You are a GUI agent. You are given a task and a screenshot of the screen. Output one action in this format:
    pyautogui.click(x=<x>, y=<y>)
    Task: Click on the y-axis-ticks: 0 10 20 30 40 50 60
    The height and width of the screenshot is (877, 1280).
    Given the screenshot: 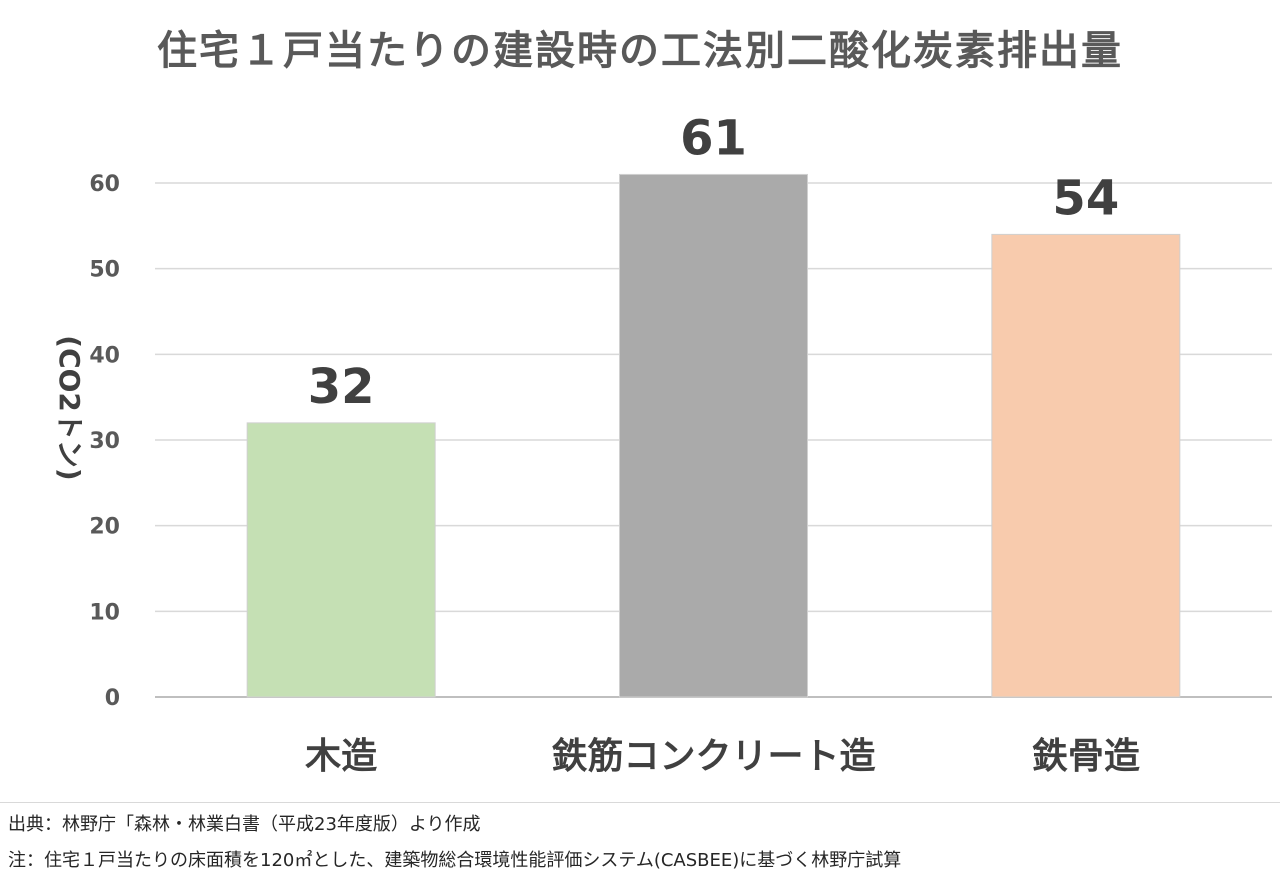 What is the action you would take?
    pyautogui.click(x=104, y=441)
    